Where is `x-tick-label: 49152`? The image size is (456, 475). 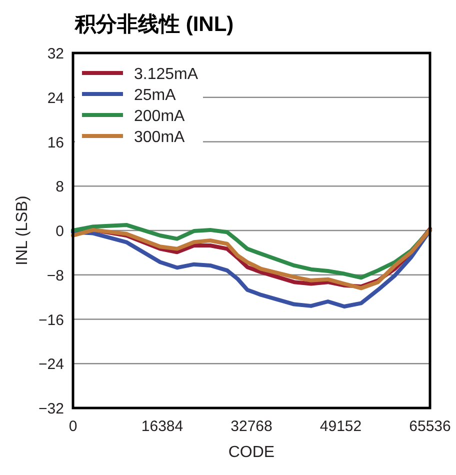 x-tick-label: 49152 is located at coordinates (341, 426).